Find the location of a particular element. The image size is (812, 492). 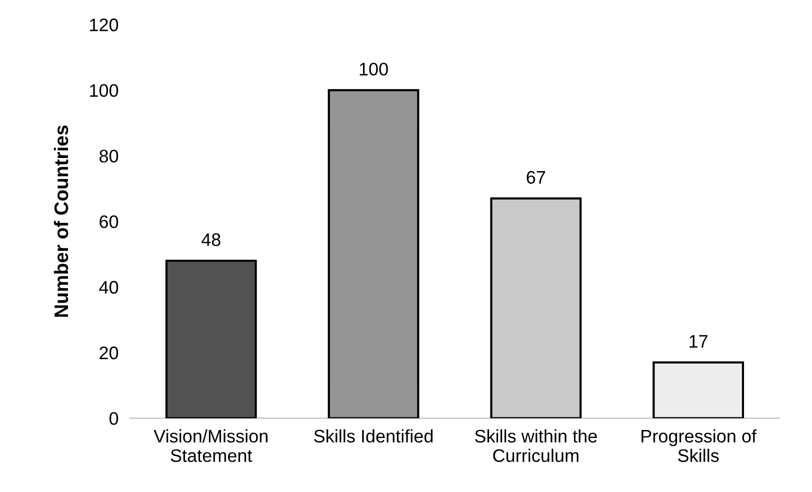

x-tick-label: Vision/Mission Statement is located at coordinates (211, 445).